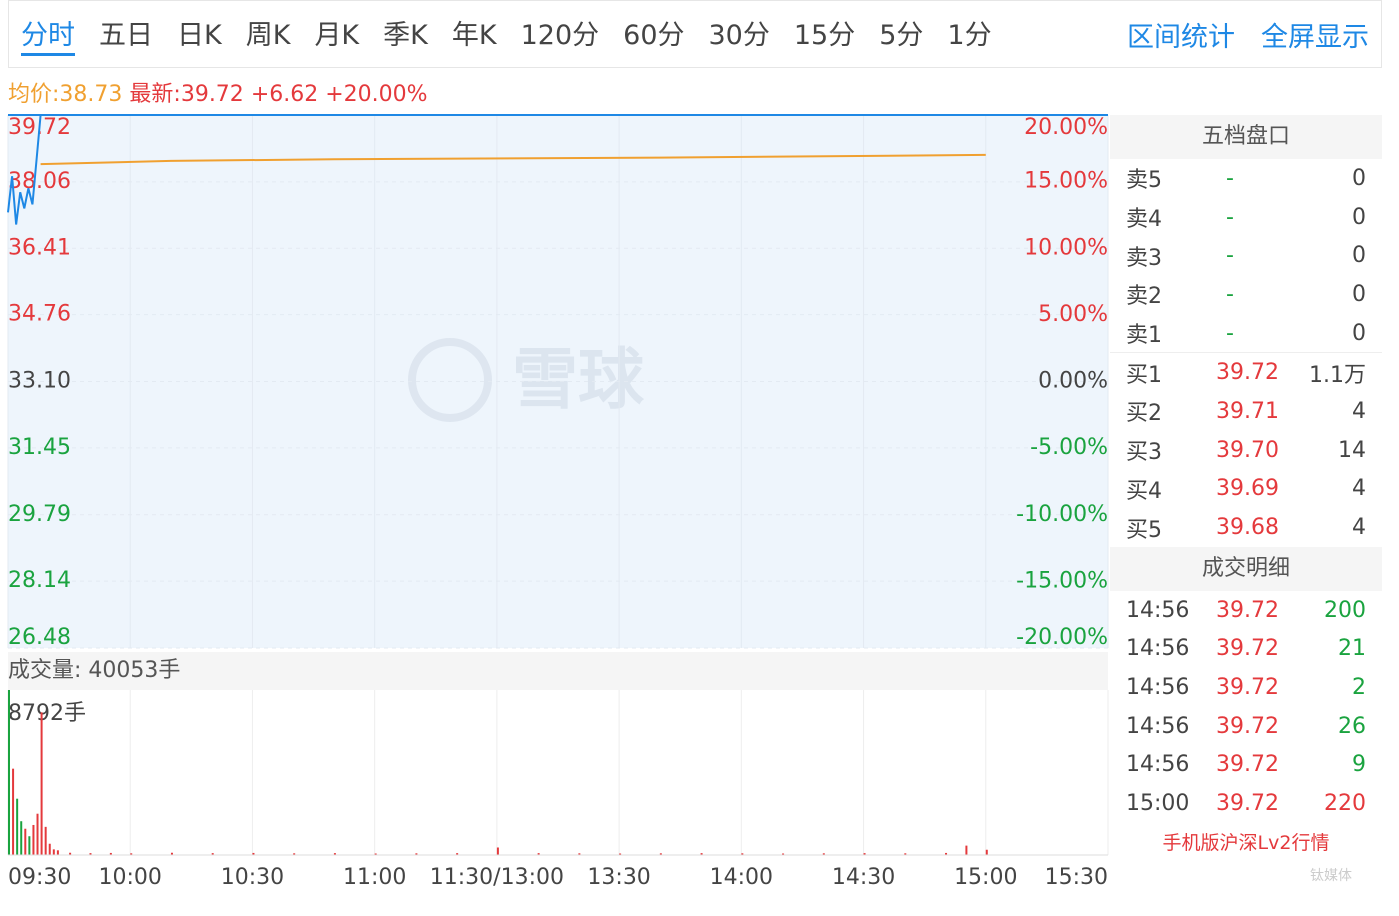 The width and height of the screenshot is (1399, 916). Describe the element at coordinates (1062, 514) in the screenshot. I see `y2-tick-label: -10.00%` at that location.